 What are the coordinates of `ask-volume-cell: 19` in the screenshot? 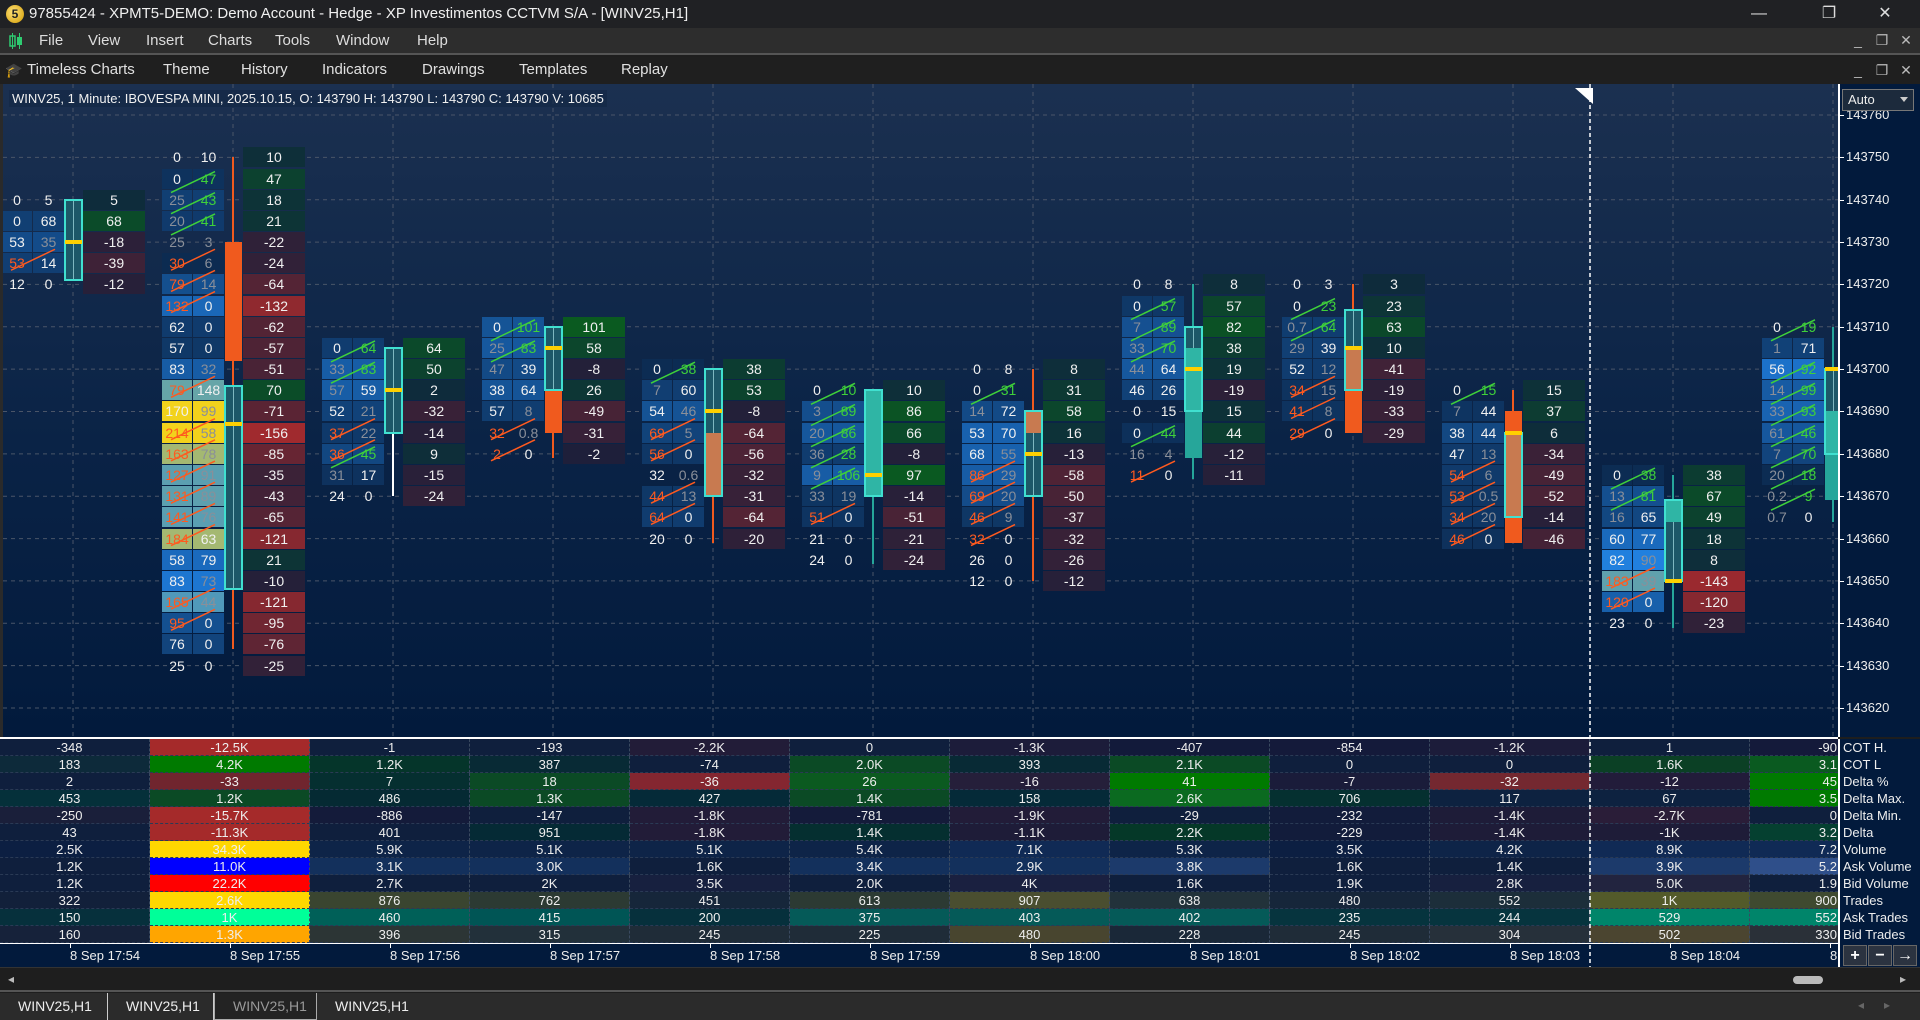 It's located at (1808, 326).